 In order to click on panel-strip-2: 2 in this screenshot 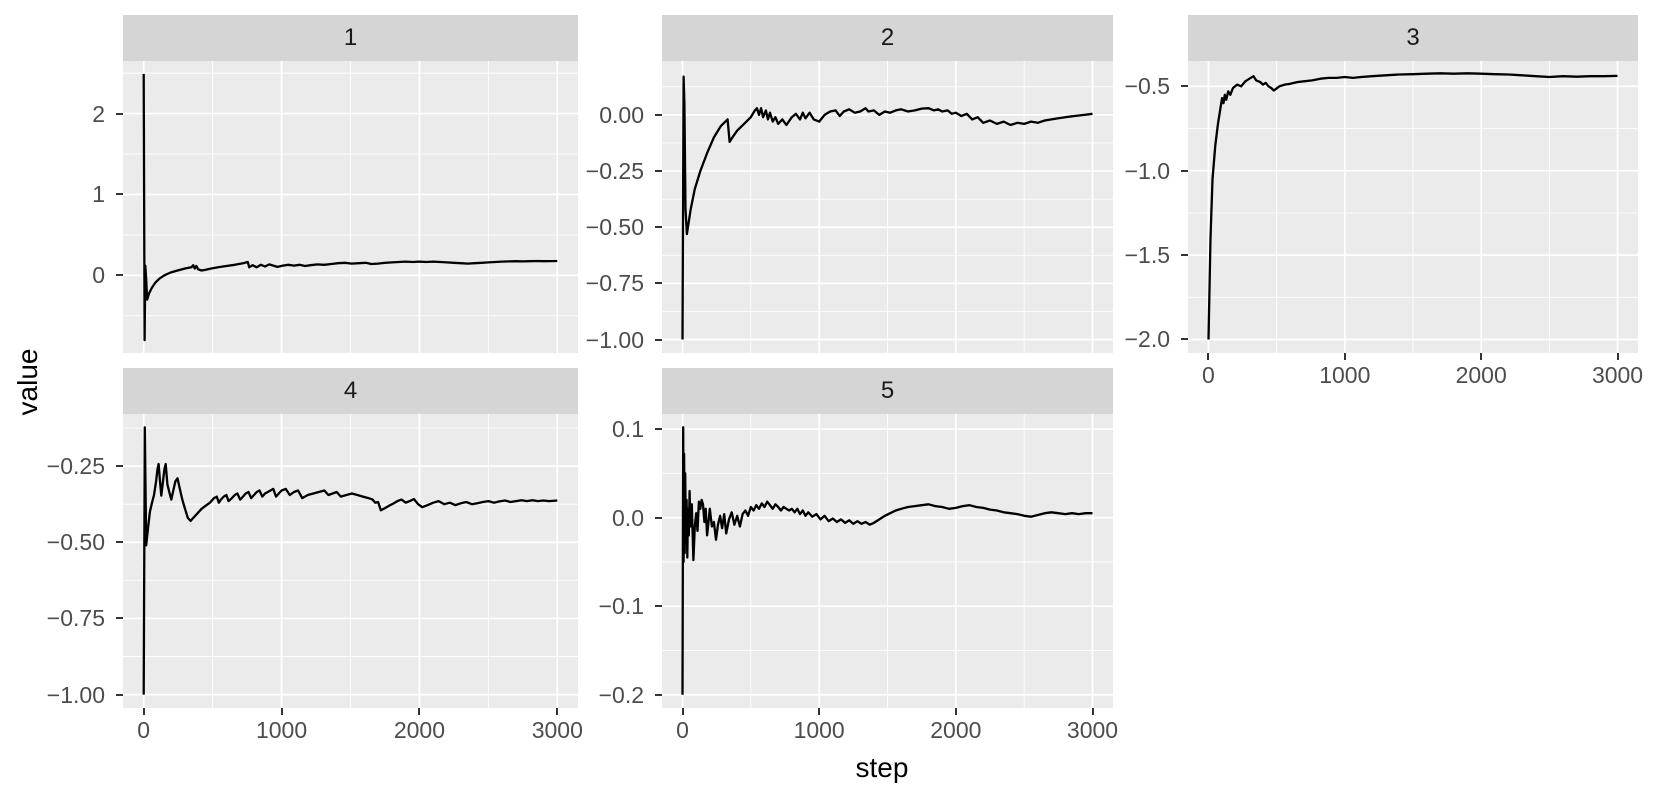, I will do `click(887, 38)`.